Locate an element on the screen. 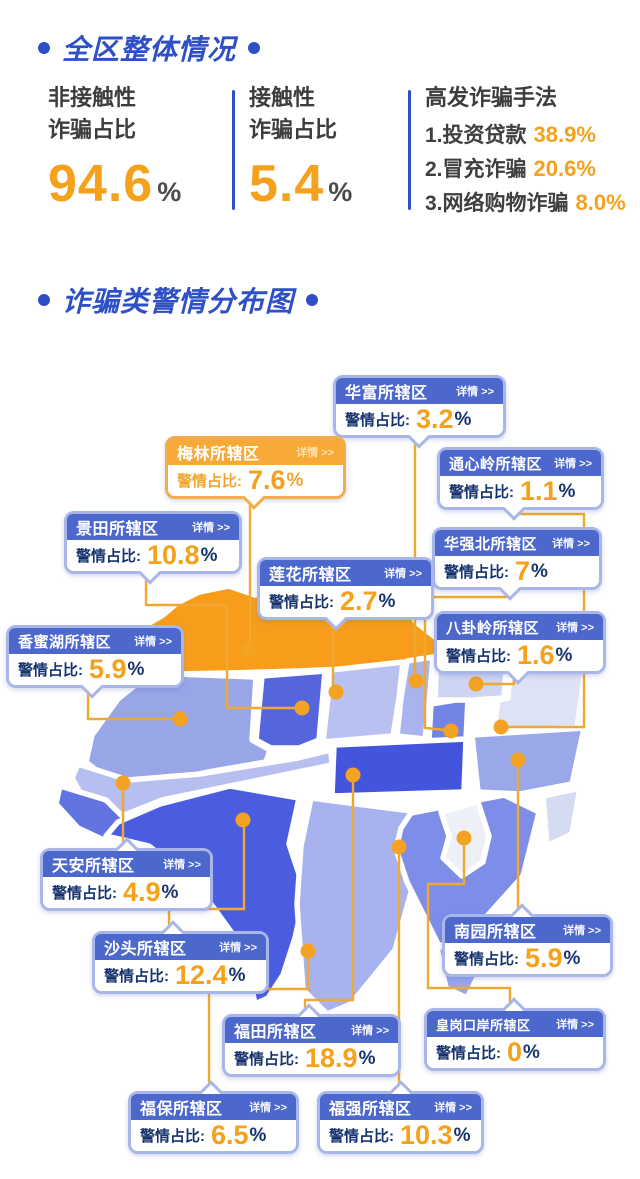  stat-contact: 接触性 诈骗占比 5.4 % is located at coordinates (300, 148).